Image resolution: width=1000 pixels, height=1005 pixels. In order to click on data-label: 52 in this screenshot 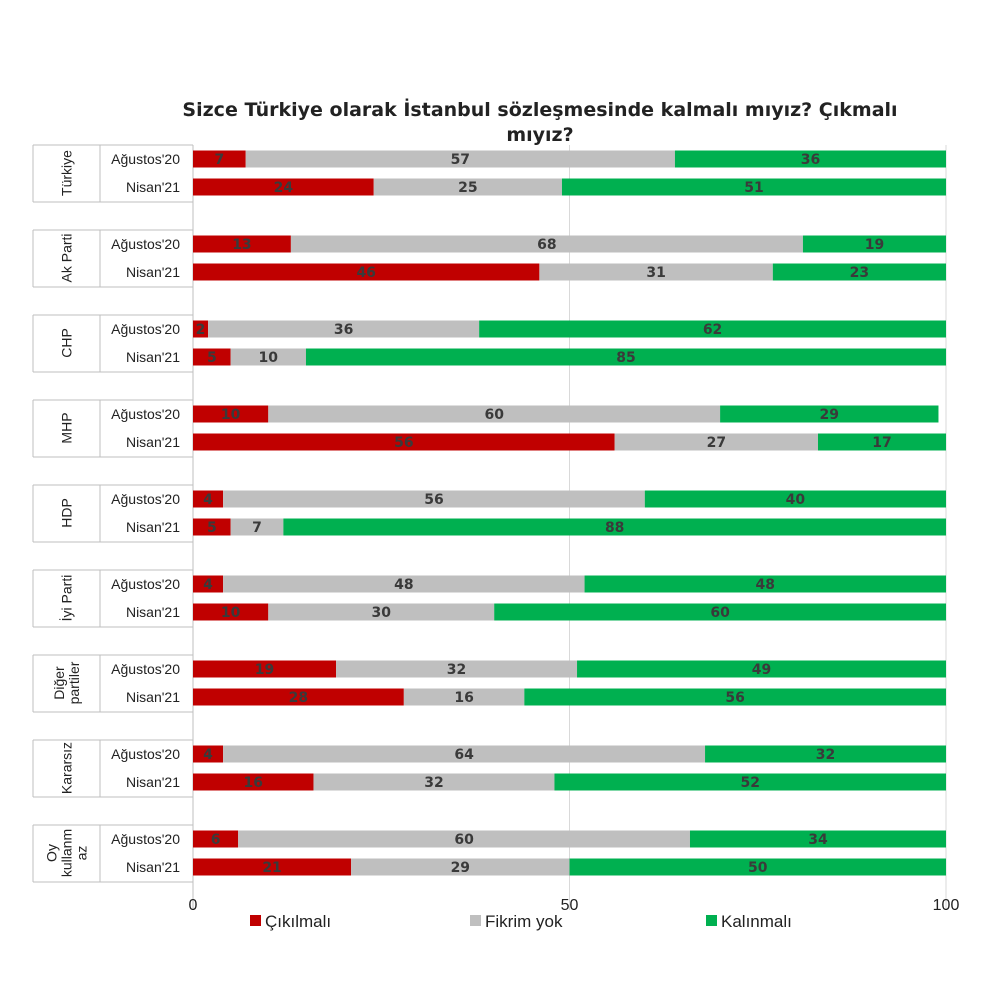, I will do `click(749, 783)`.